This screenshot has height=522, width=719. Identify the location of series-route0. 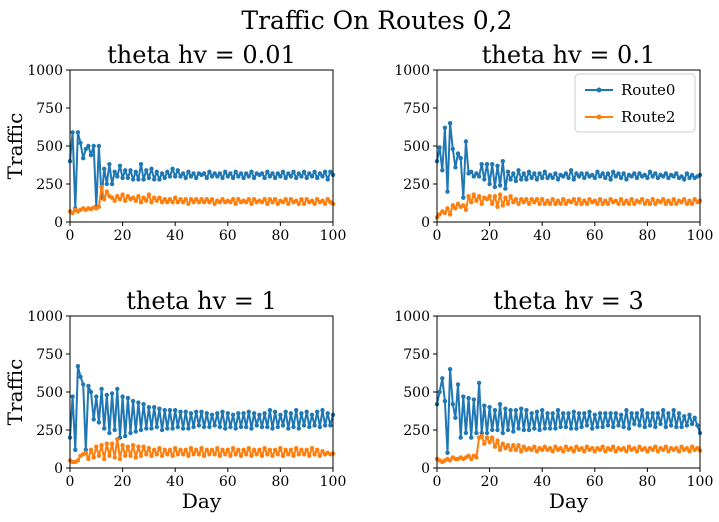
(568, 160).